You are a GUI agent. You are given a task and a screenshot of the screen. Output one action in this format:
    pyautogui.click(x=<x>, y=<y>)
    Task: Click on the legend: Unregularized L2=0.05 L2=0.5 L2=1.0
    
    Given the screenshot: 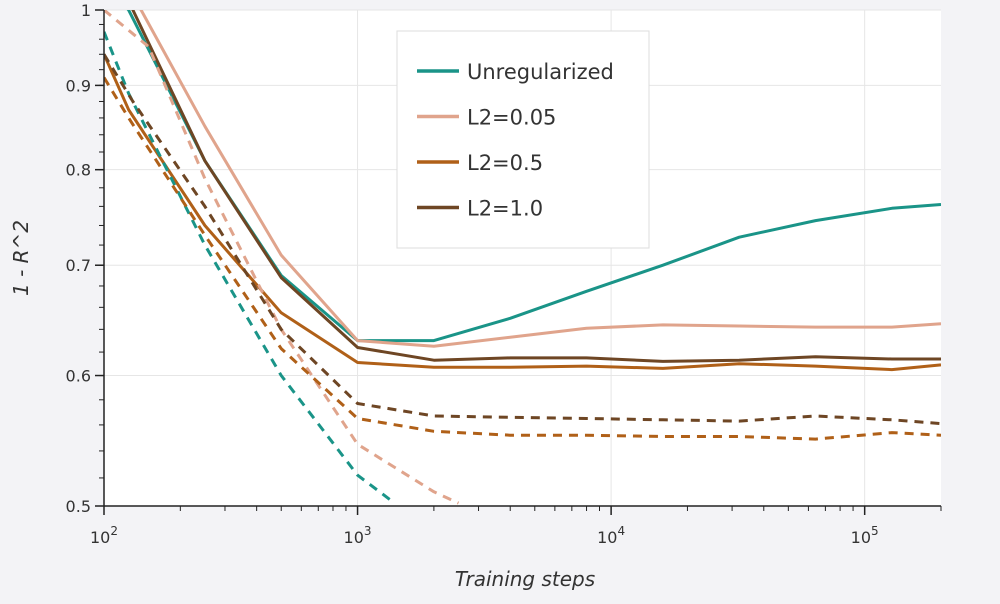 What is the action you would take?
    pyautogui.click(x=523, y=139)
    